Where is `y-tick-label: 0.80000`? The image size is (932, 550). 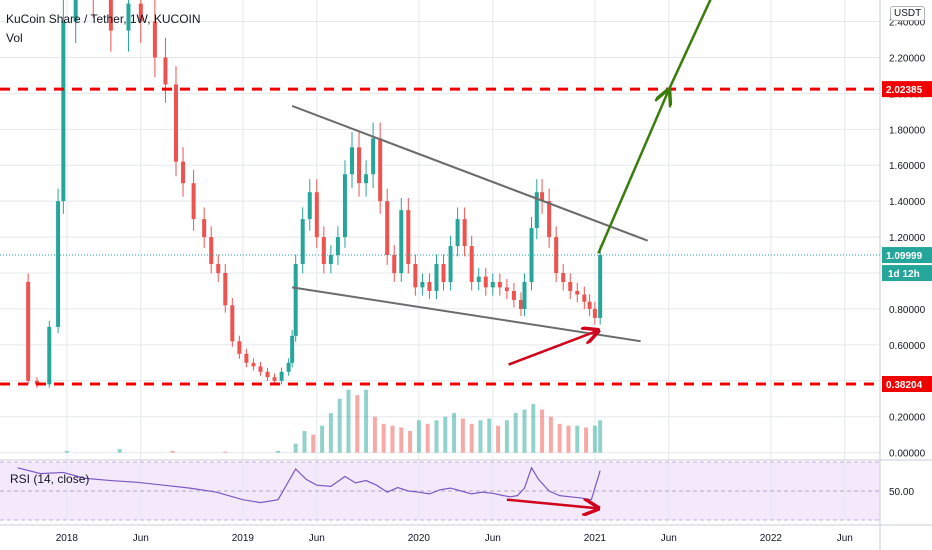
y-tick-label: 0.80000 is located at coordinates (907, 310).